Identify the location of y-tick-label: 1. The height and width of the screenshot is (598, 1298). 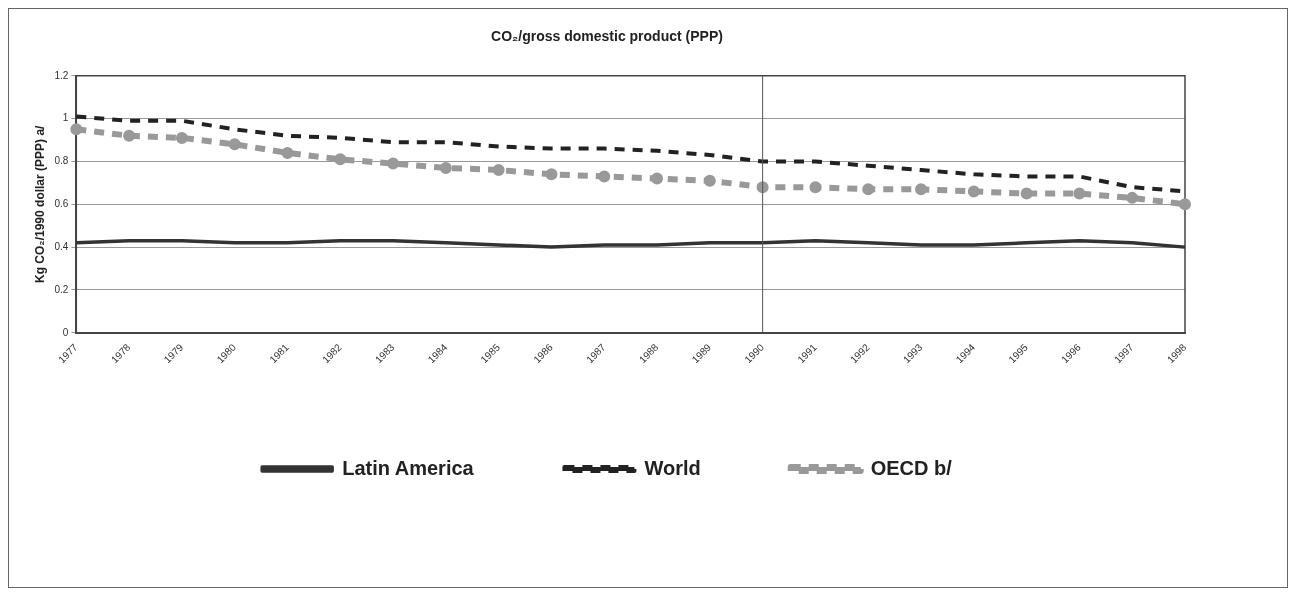
(65, 118).